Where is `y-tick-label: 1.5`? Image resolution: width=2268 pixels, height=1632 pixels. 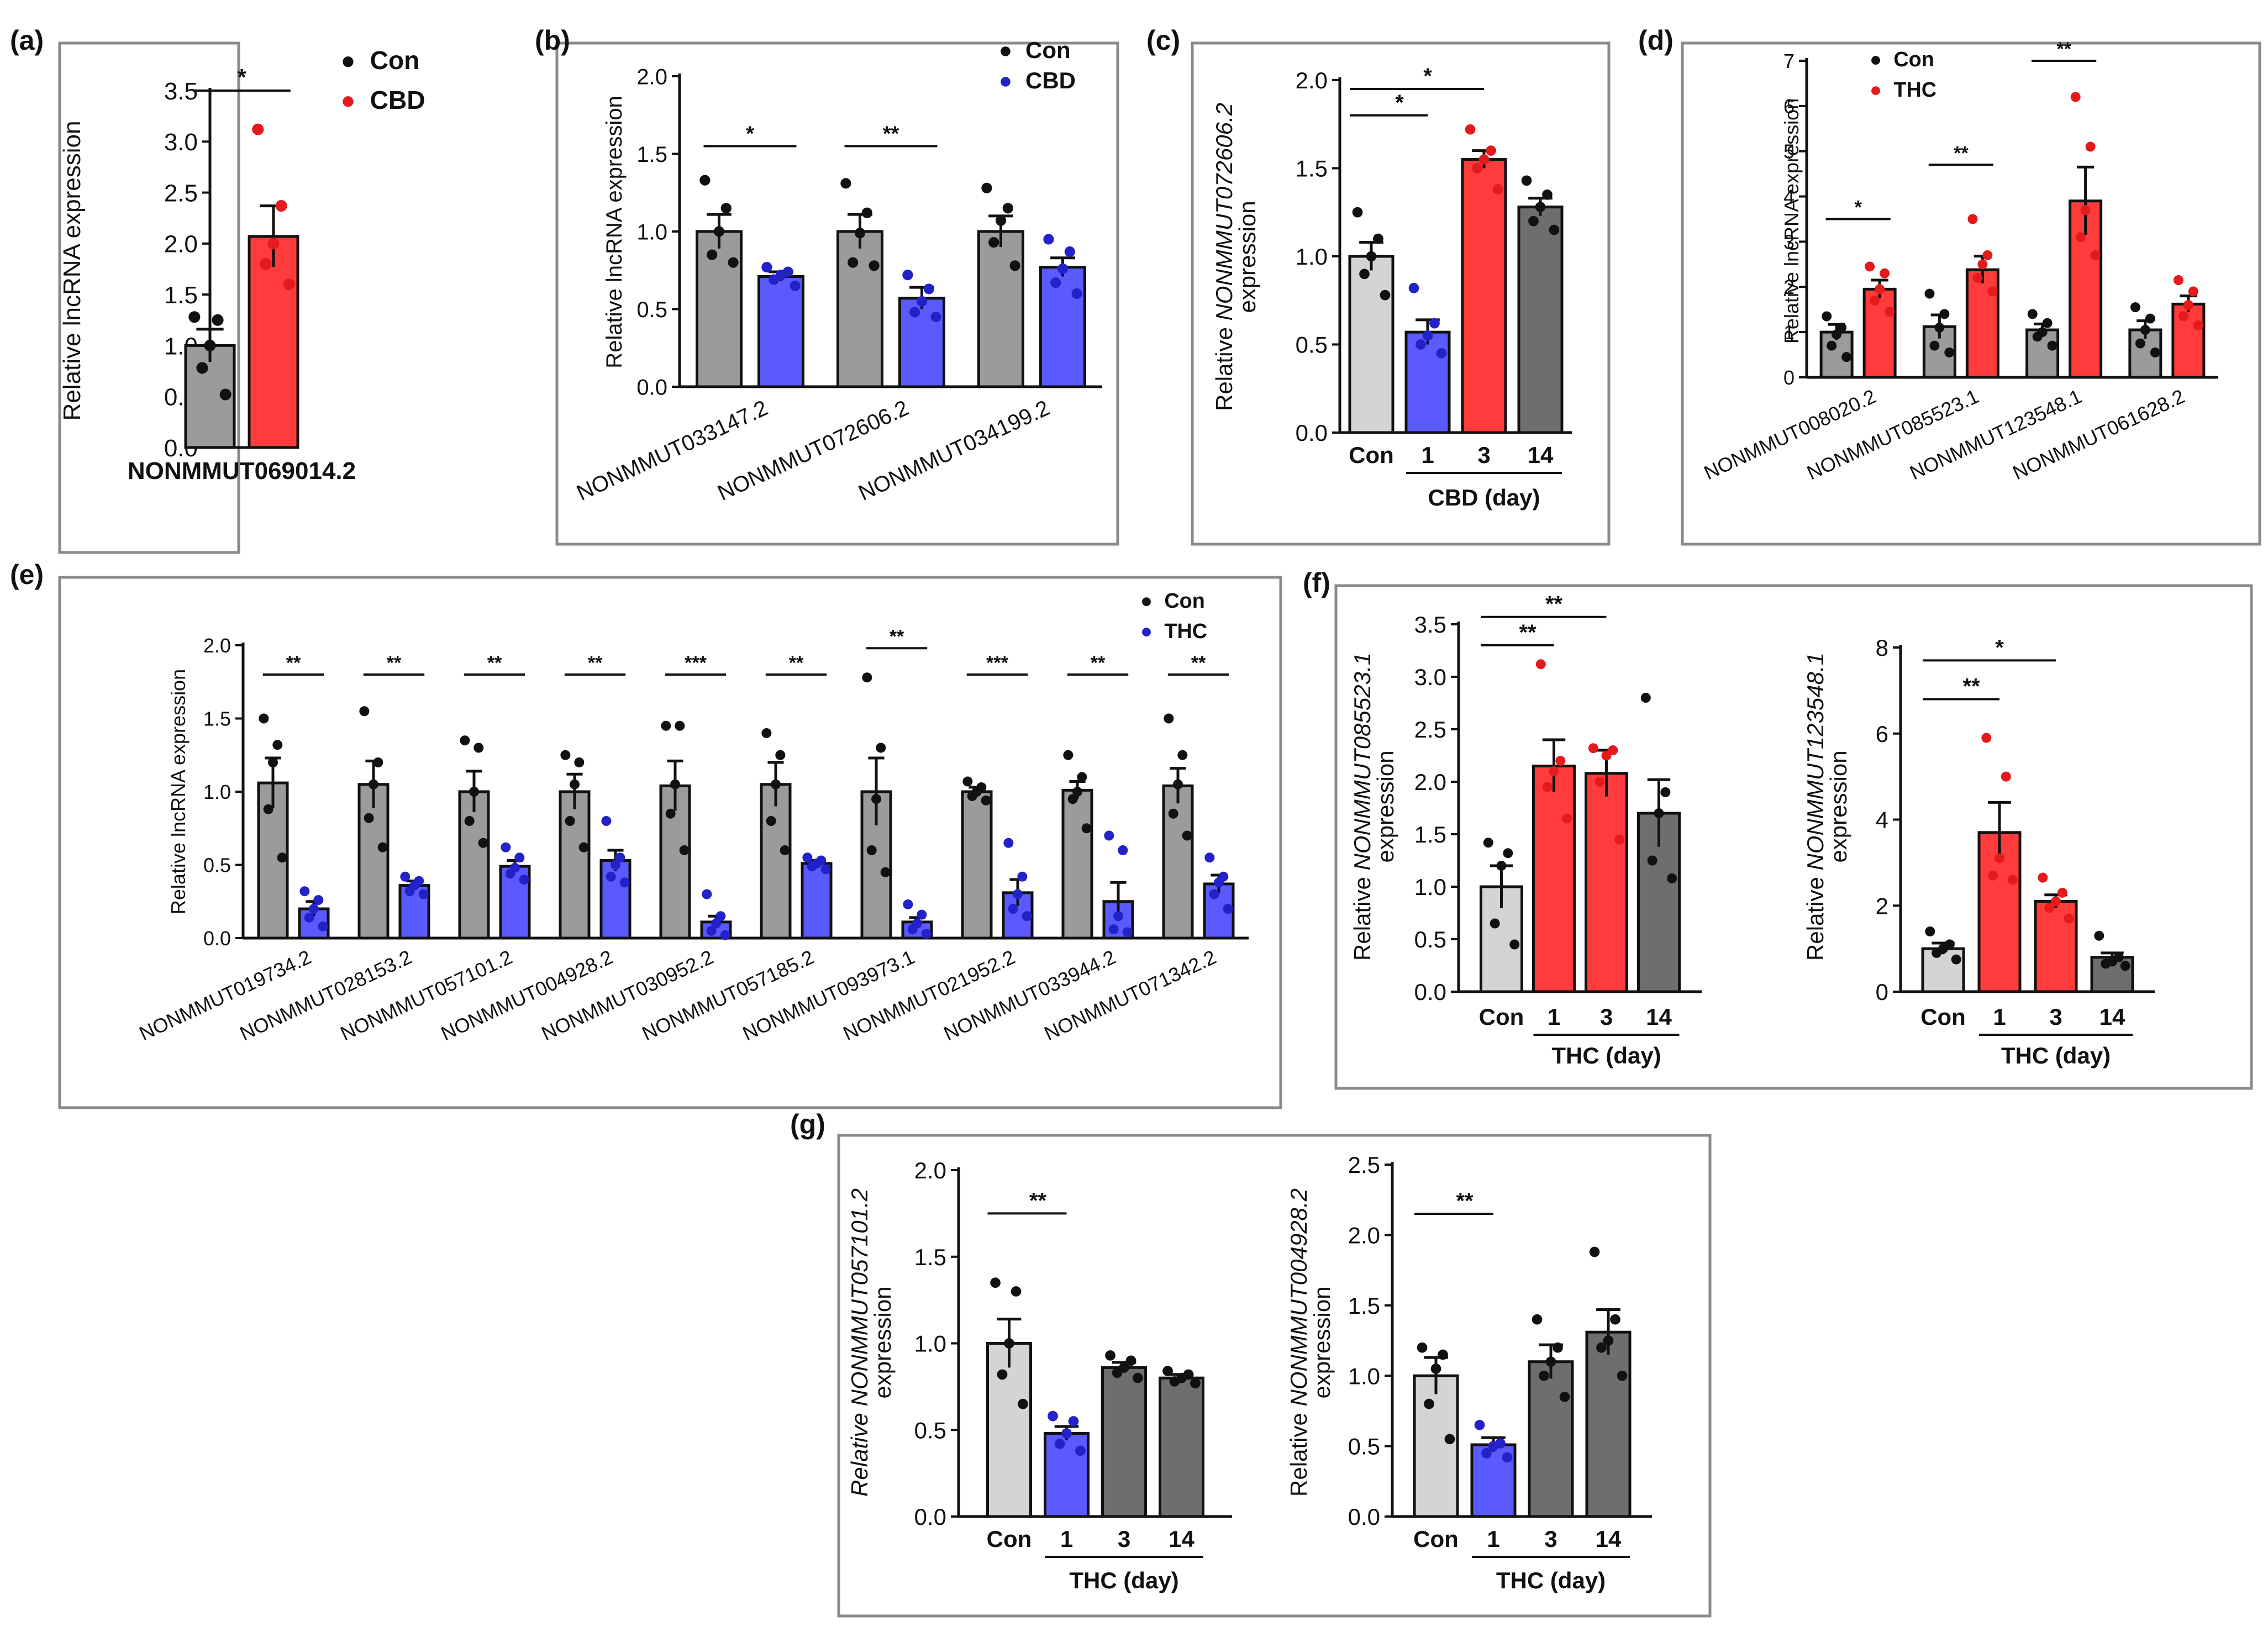
y-tick-label: 1.5 is located at coordinates (652, 155).